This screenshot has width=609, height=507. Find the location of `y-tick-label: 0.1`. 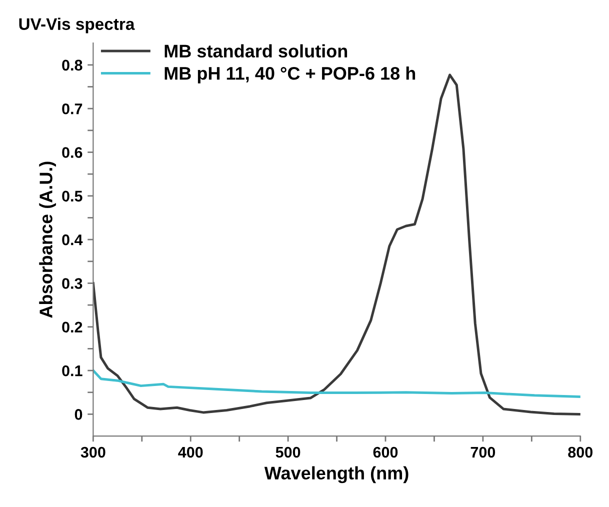

y-tick-label: 0.1 is located at coordinates (72, 370).